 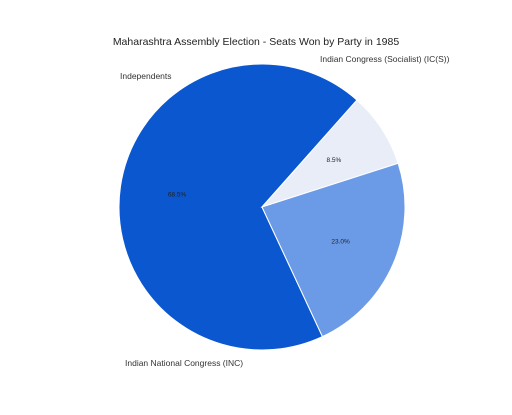 What do you see at coordinates (184, 363) in the screenshot?
I see `pie-category-label: Indian National Congress (INC)` at bounding box center [184, 363].